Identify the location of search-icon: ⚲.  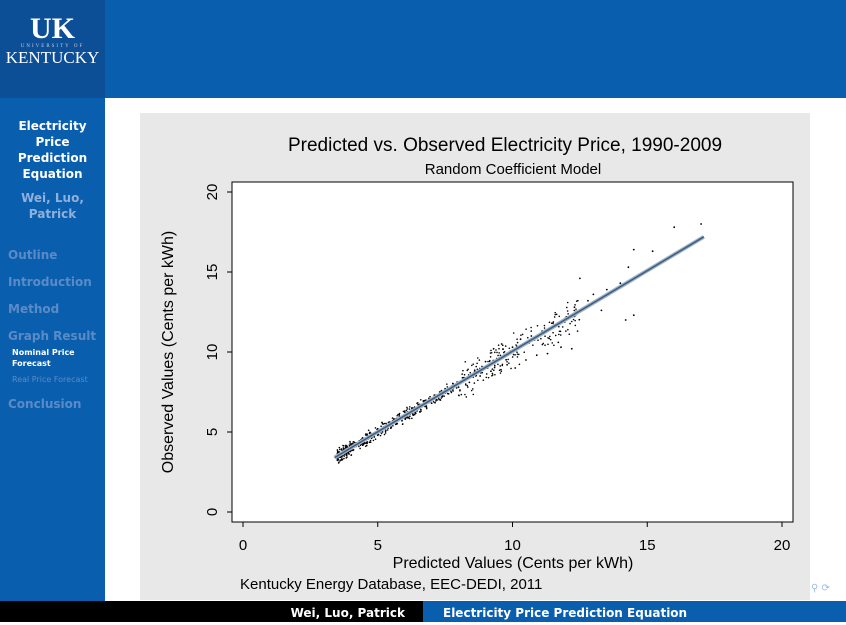
(815, 588).